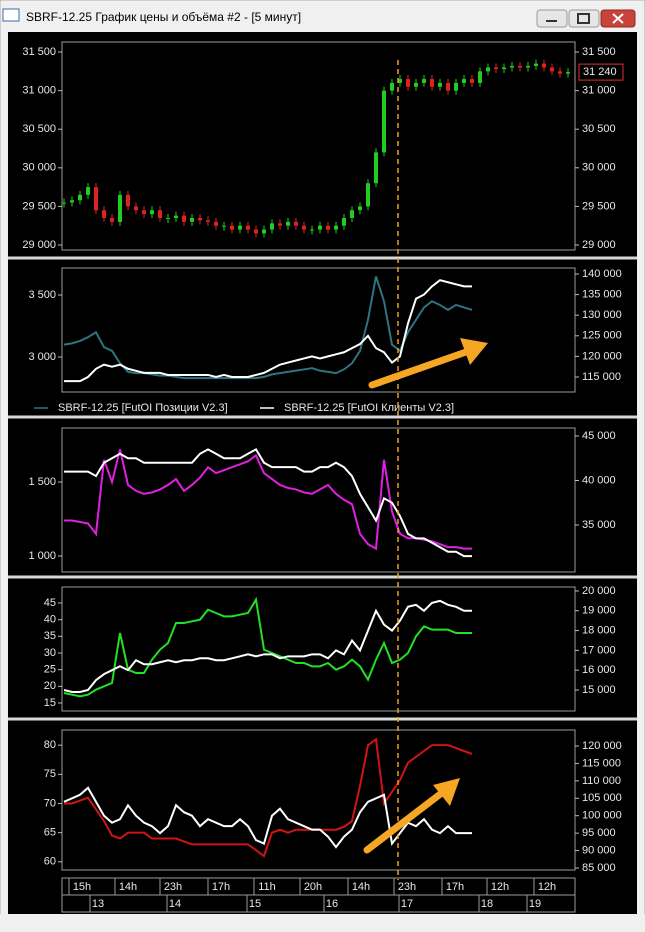 This screenshot has width=645, height=932. Describe the element at coordinates (474, 351) in the screenshot. I see `arrow-head` at that location.